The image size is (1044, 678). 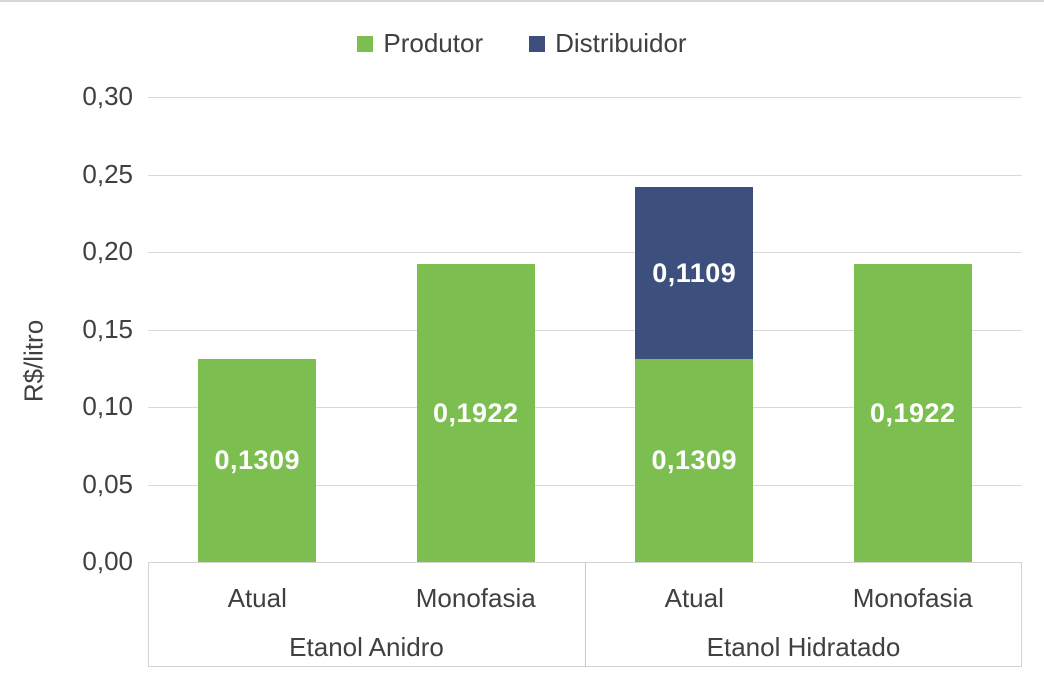 What do you see at coordinates (107, 250) in the screenshot?
I see `y-tick-label: 0,20` at bounding box center [107, 250].